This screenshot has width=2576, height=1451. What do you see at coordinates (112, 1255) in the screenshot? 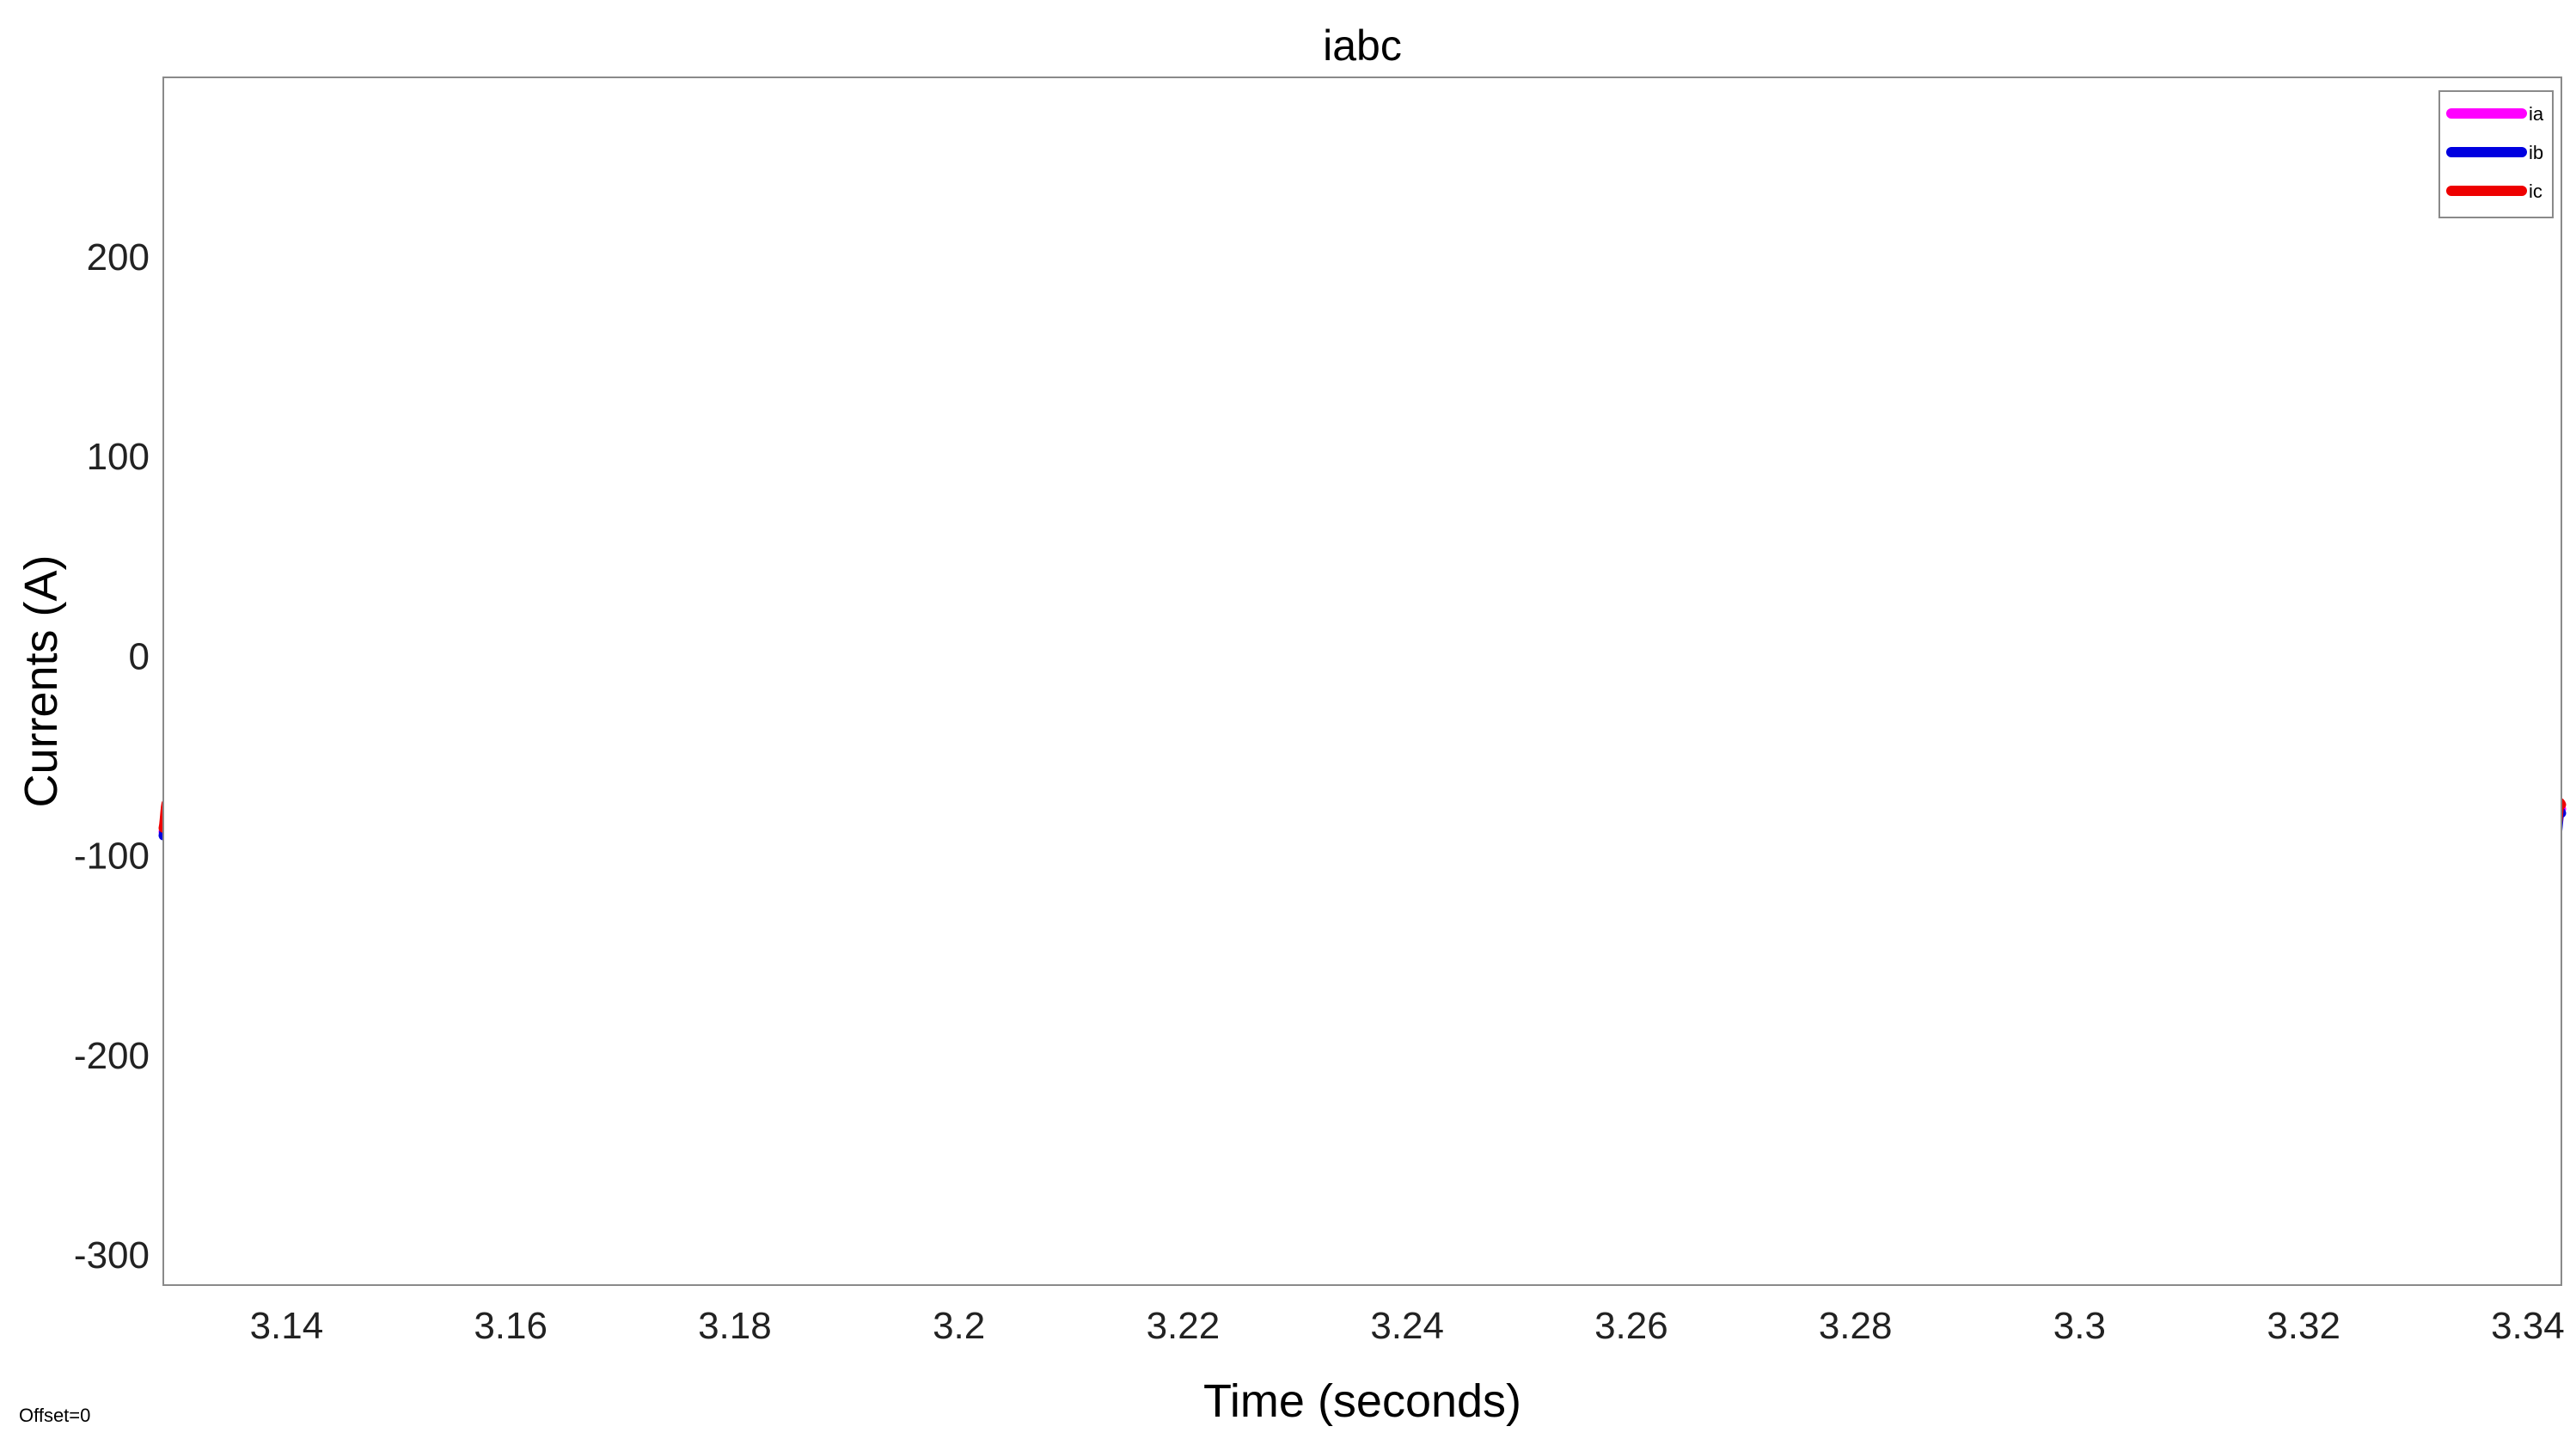
I see `y-tick-label: -300` at bounding box center [112, 1255].